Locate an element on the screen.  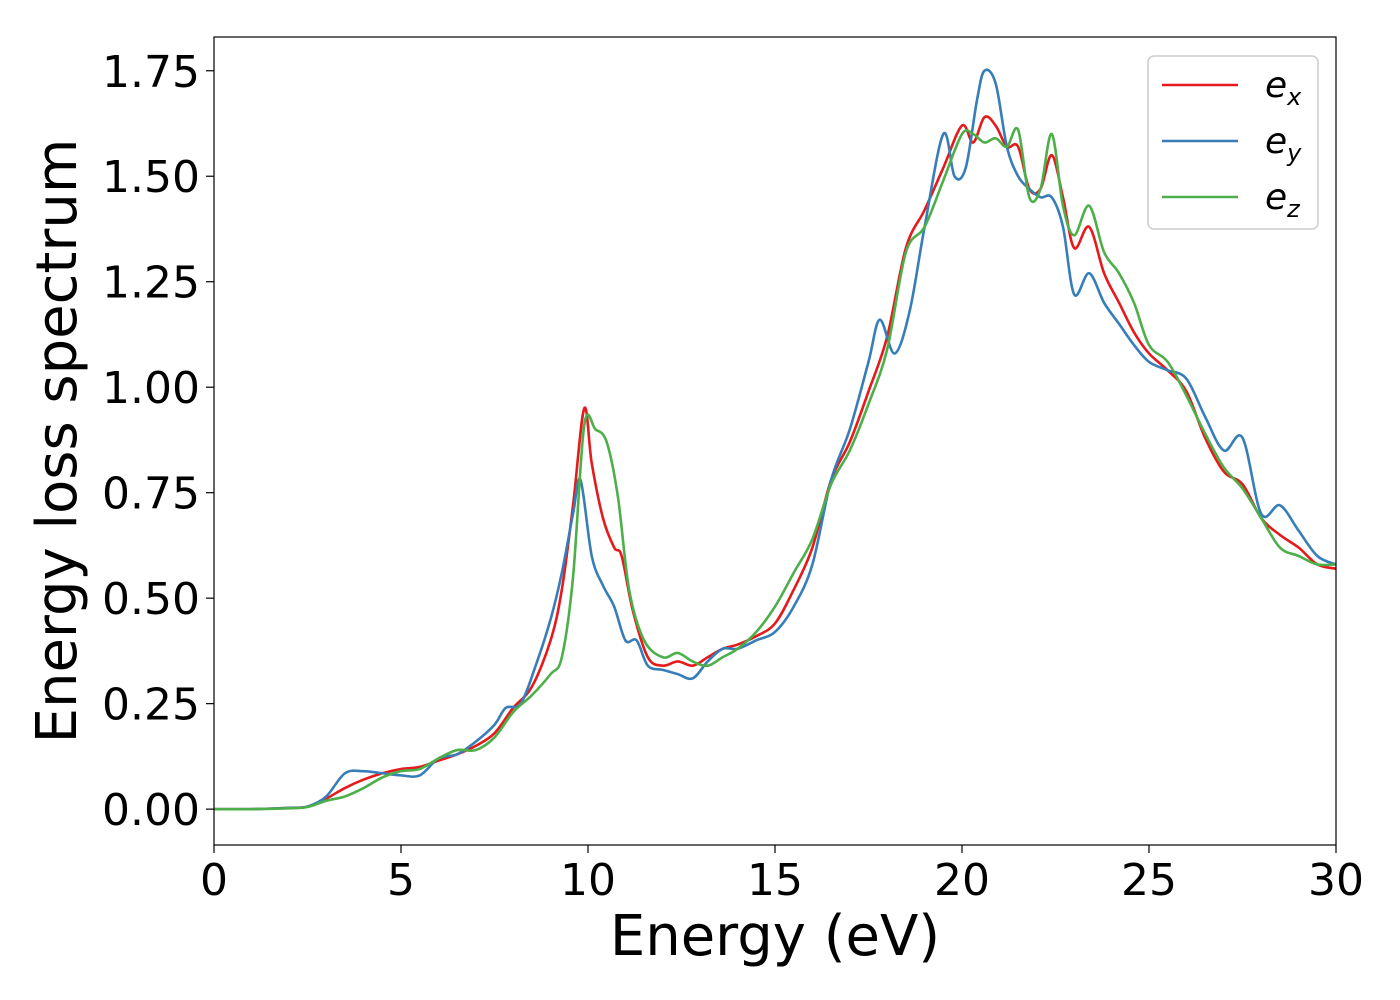
legend: ex ey ez is located at coordinates (1233, 142).